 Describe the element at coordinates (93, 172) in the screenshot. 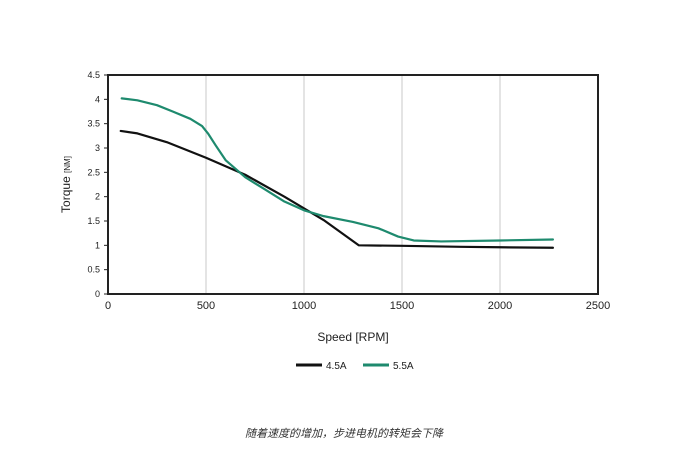

I see `y-tick-label: 2.5` at that location.